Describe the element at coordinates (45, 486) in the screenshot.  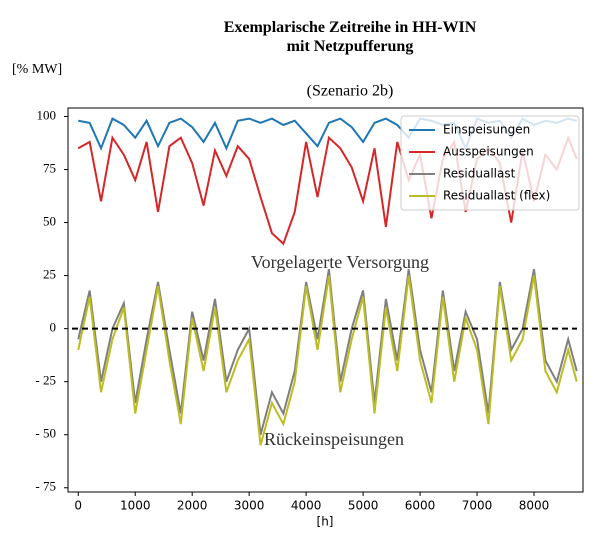
I see `y-tick-label: - 75` at that location.